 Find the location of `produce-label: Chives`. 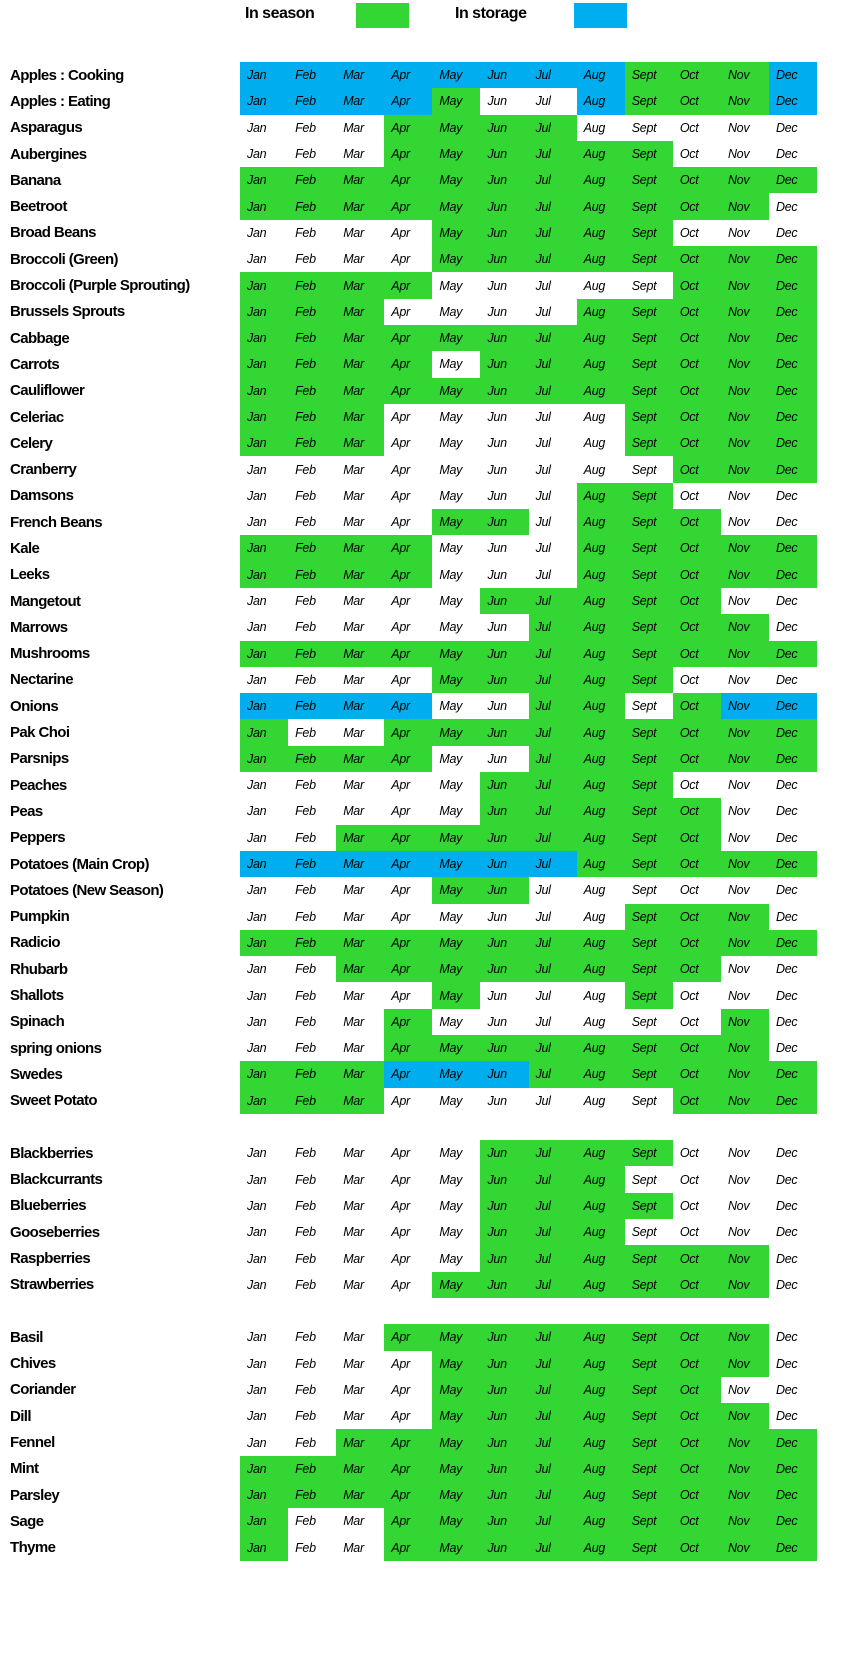

produce-label: Chives is located at coordinates (33, 1364).